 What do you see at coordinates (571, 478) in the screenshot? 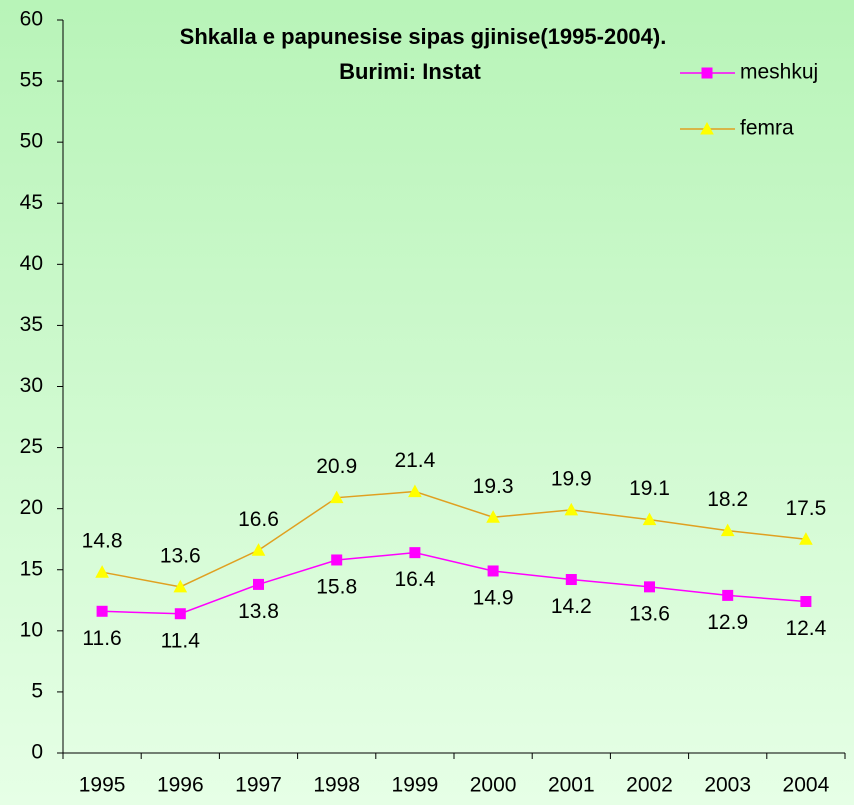
I see `data-label: 19.9` at bounding box center [571, 478].